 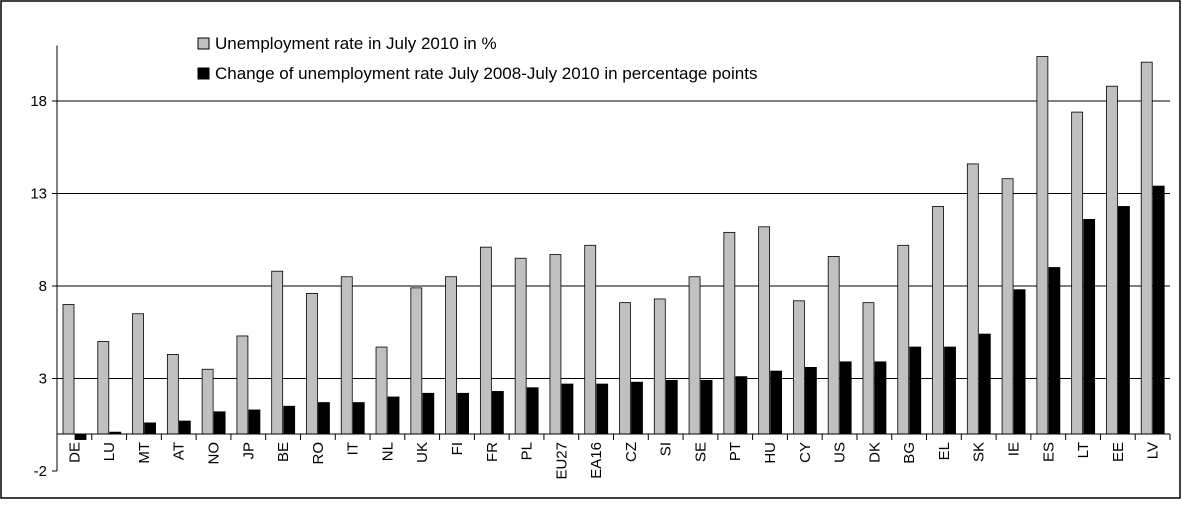 What do you see at coordinates (527, 451) in the screenshot?
I see `x-category-label: PL` at bounding box center [527, 451].